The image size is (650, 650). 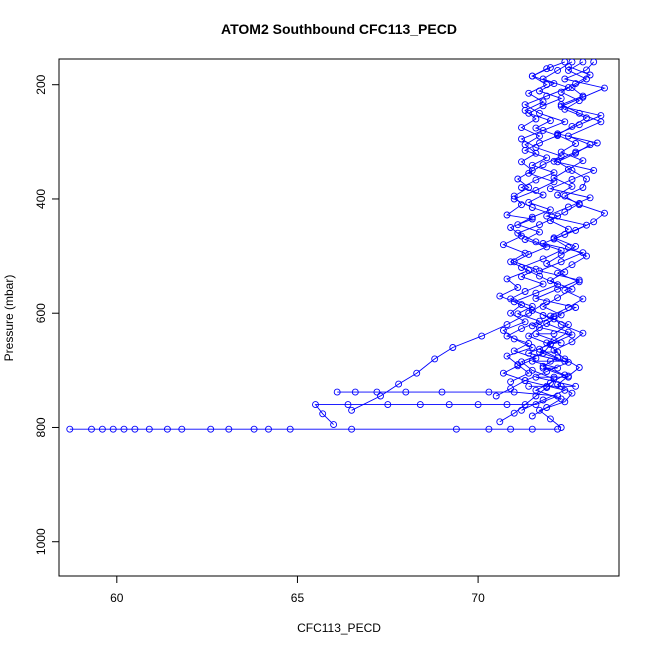 What do you see at coordinates (9, 318) in the screenshot?
I see `y-axis-label: Pressure (mbar)` at bounding box center [9, 318].